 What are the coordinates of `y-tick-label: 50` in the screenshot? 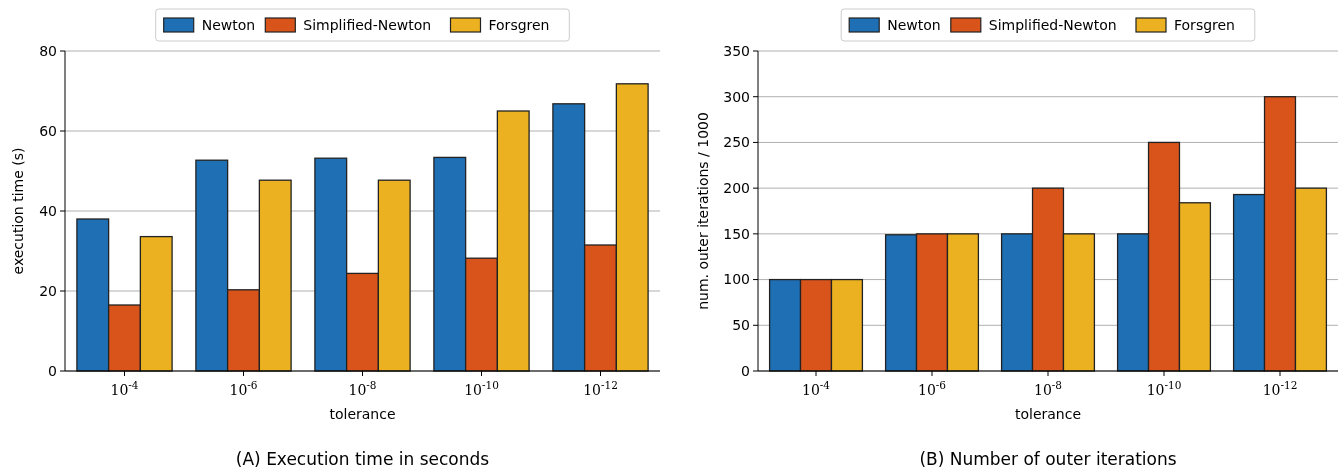 It's located at (741, 325).